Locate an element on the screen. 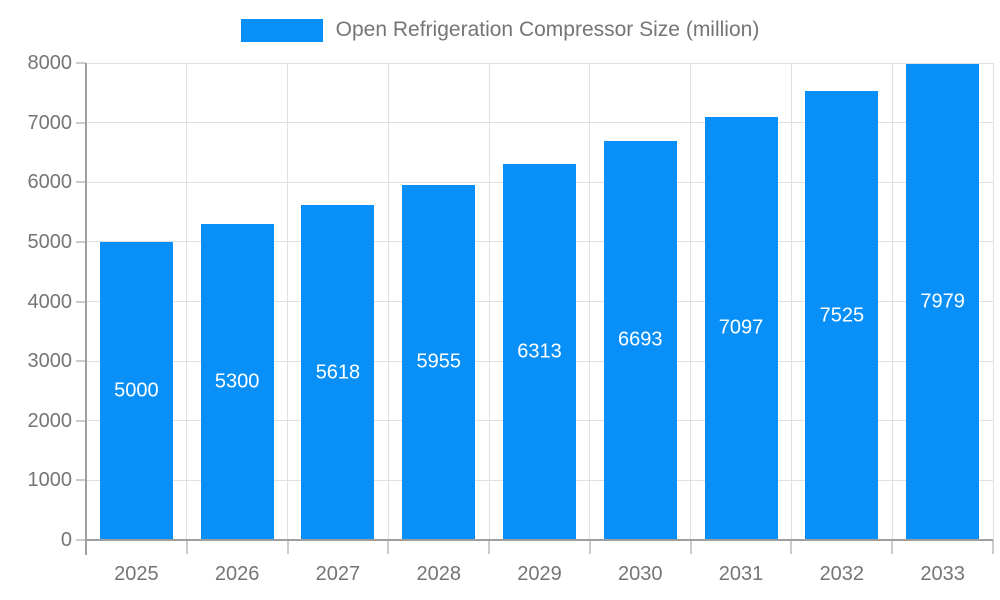 The image size is (1000, 600). bar-value-label: 7097 is located at coordinates (741, 327).